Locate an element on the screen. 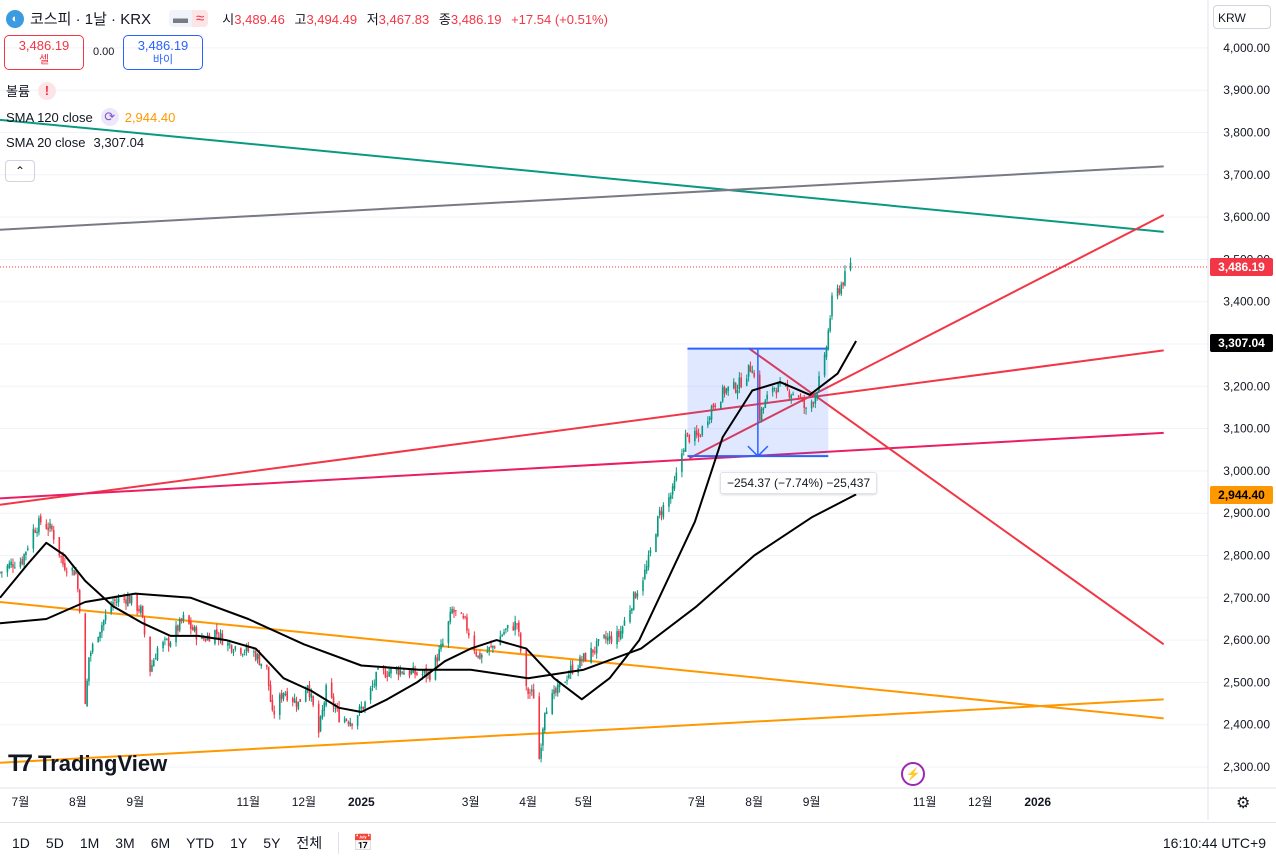  trendline-red-rising is located at coordinates (926, 337).